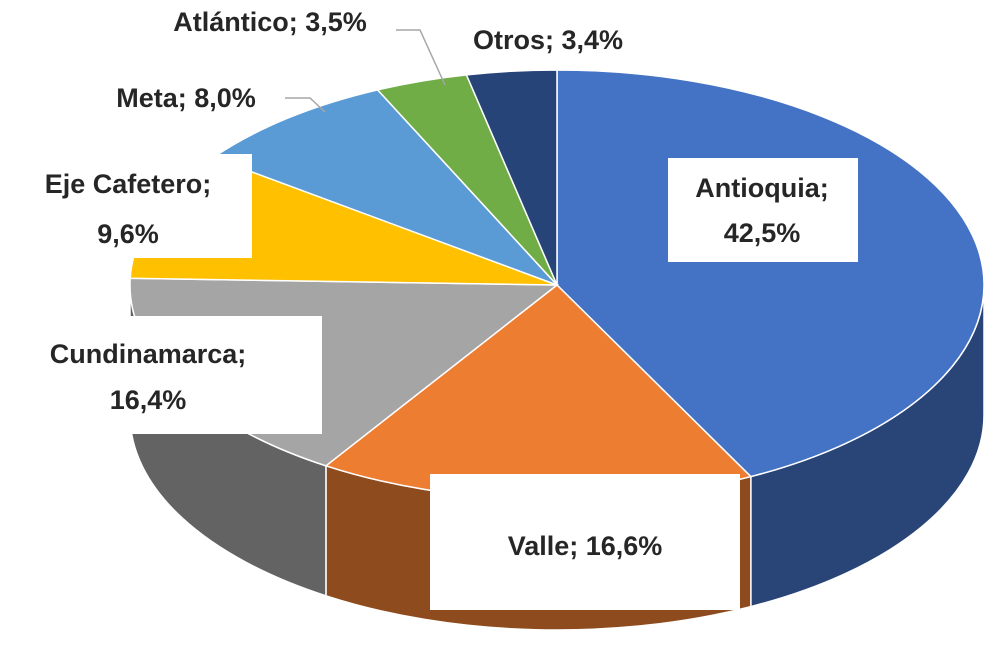  What do you see at coordinates (509, 40) in the screenshot?
I see `category-label: Otros` at bounding box center [509, 40].